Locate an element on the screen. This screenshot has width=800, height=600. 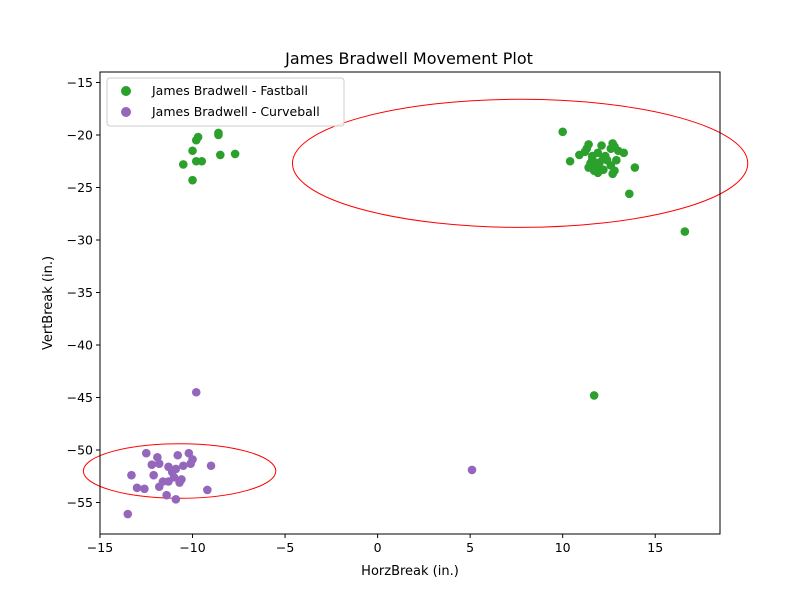
y-tick-label: −20 is located at coordinates (80, 135).